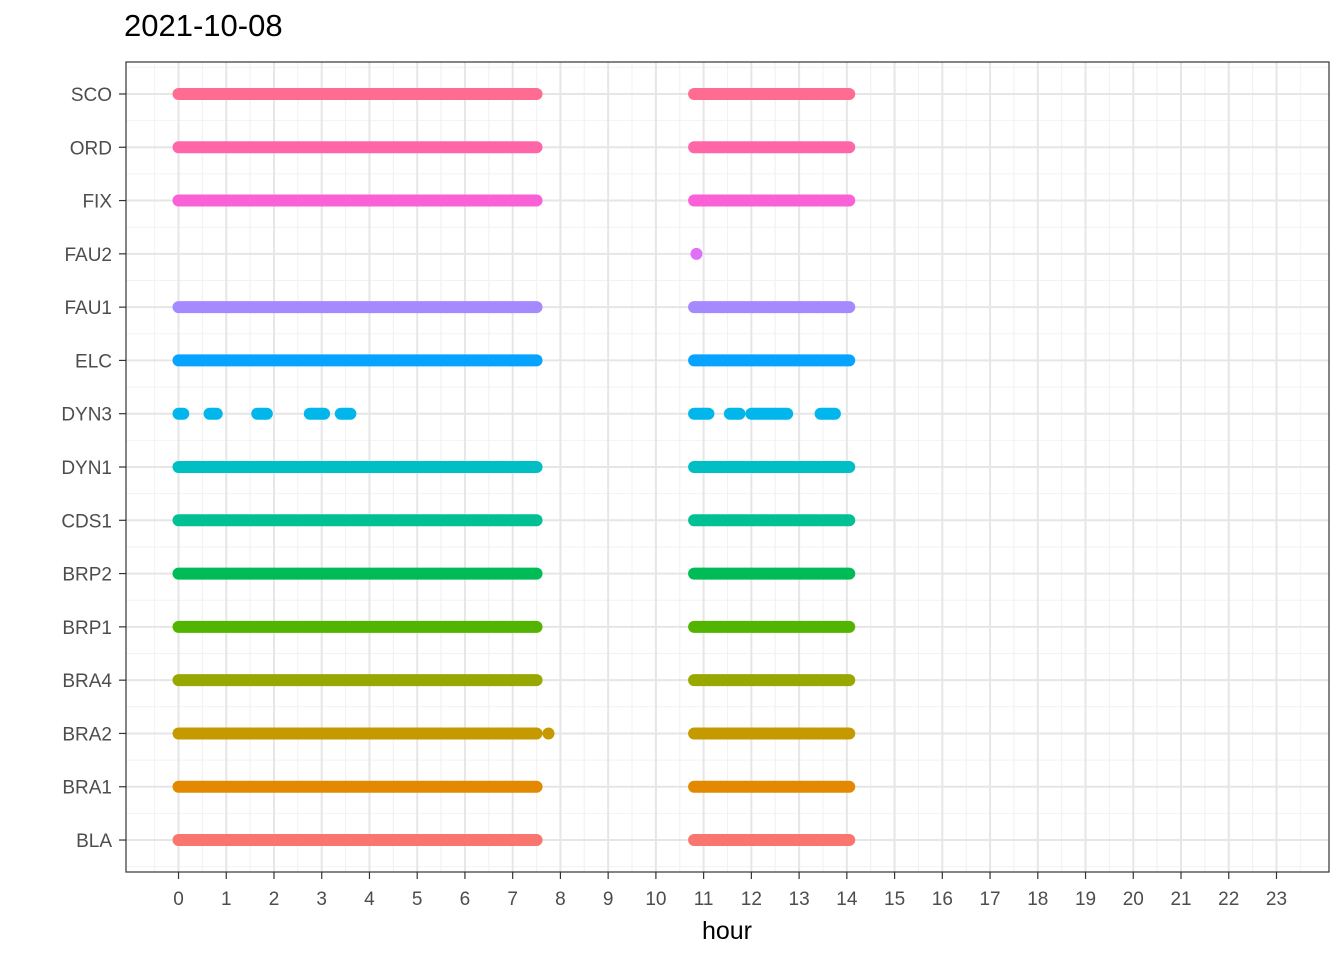  Describe the element at coordinates (1180, 899) in the screenshot. I see `x-tick-label: 21` at that location.